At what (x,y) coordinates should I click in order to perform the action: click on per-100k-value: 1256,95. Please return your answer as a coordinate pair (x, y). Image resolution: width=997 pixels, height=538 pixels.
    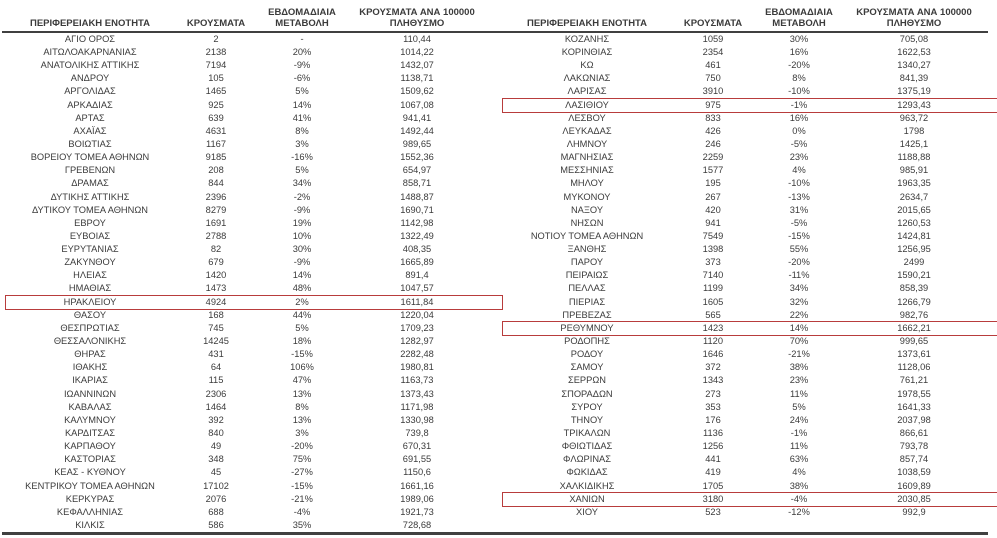
    Looking at the image, I should click on (914, 249).